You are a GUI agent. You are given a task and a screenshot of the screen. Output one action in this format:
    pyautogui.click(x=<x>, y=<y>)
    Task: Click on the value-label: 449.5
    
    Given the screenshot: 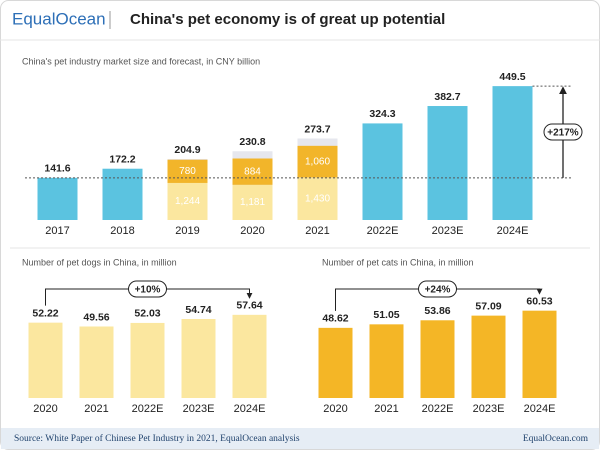 What is the action you would take?
    pyautogui.click(x=512, y=77)
    